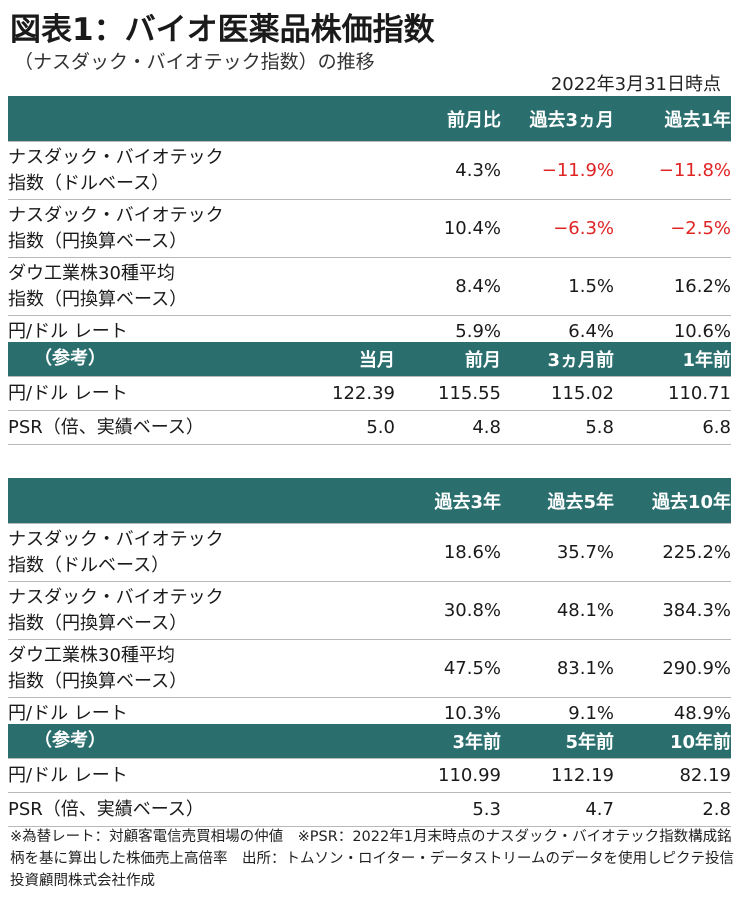 The width and height of the screenshot is (743, 901). Describe the element at coordinates (399, 809) in the screenshot. I see `value-cell: 5.3` at that location.